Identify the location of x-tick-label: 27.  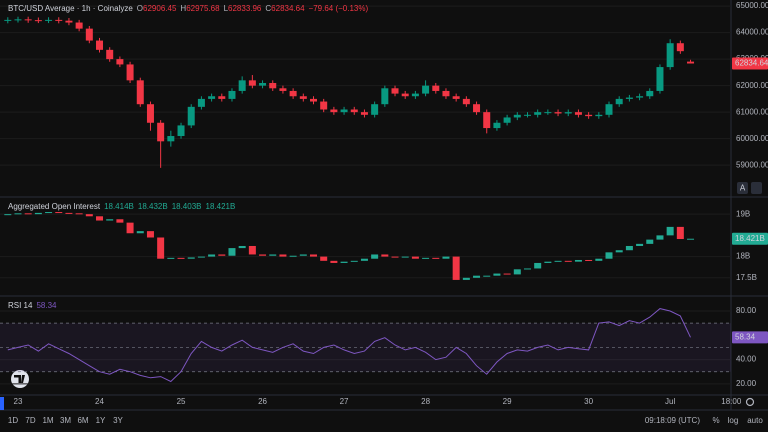
(344, 401).